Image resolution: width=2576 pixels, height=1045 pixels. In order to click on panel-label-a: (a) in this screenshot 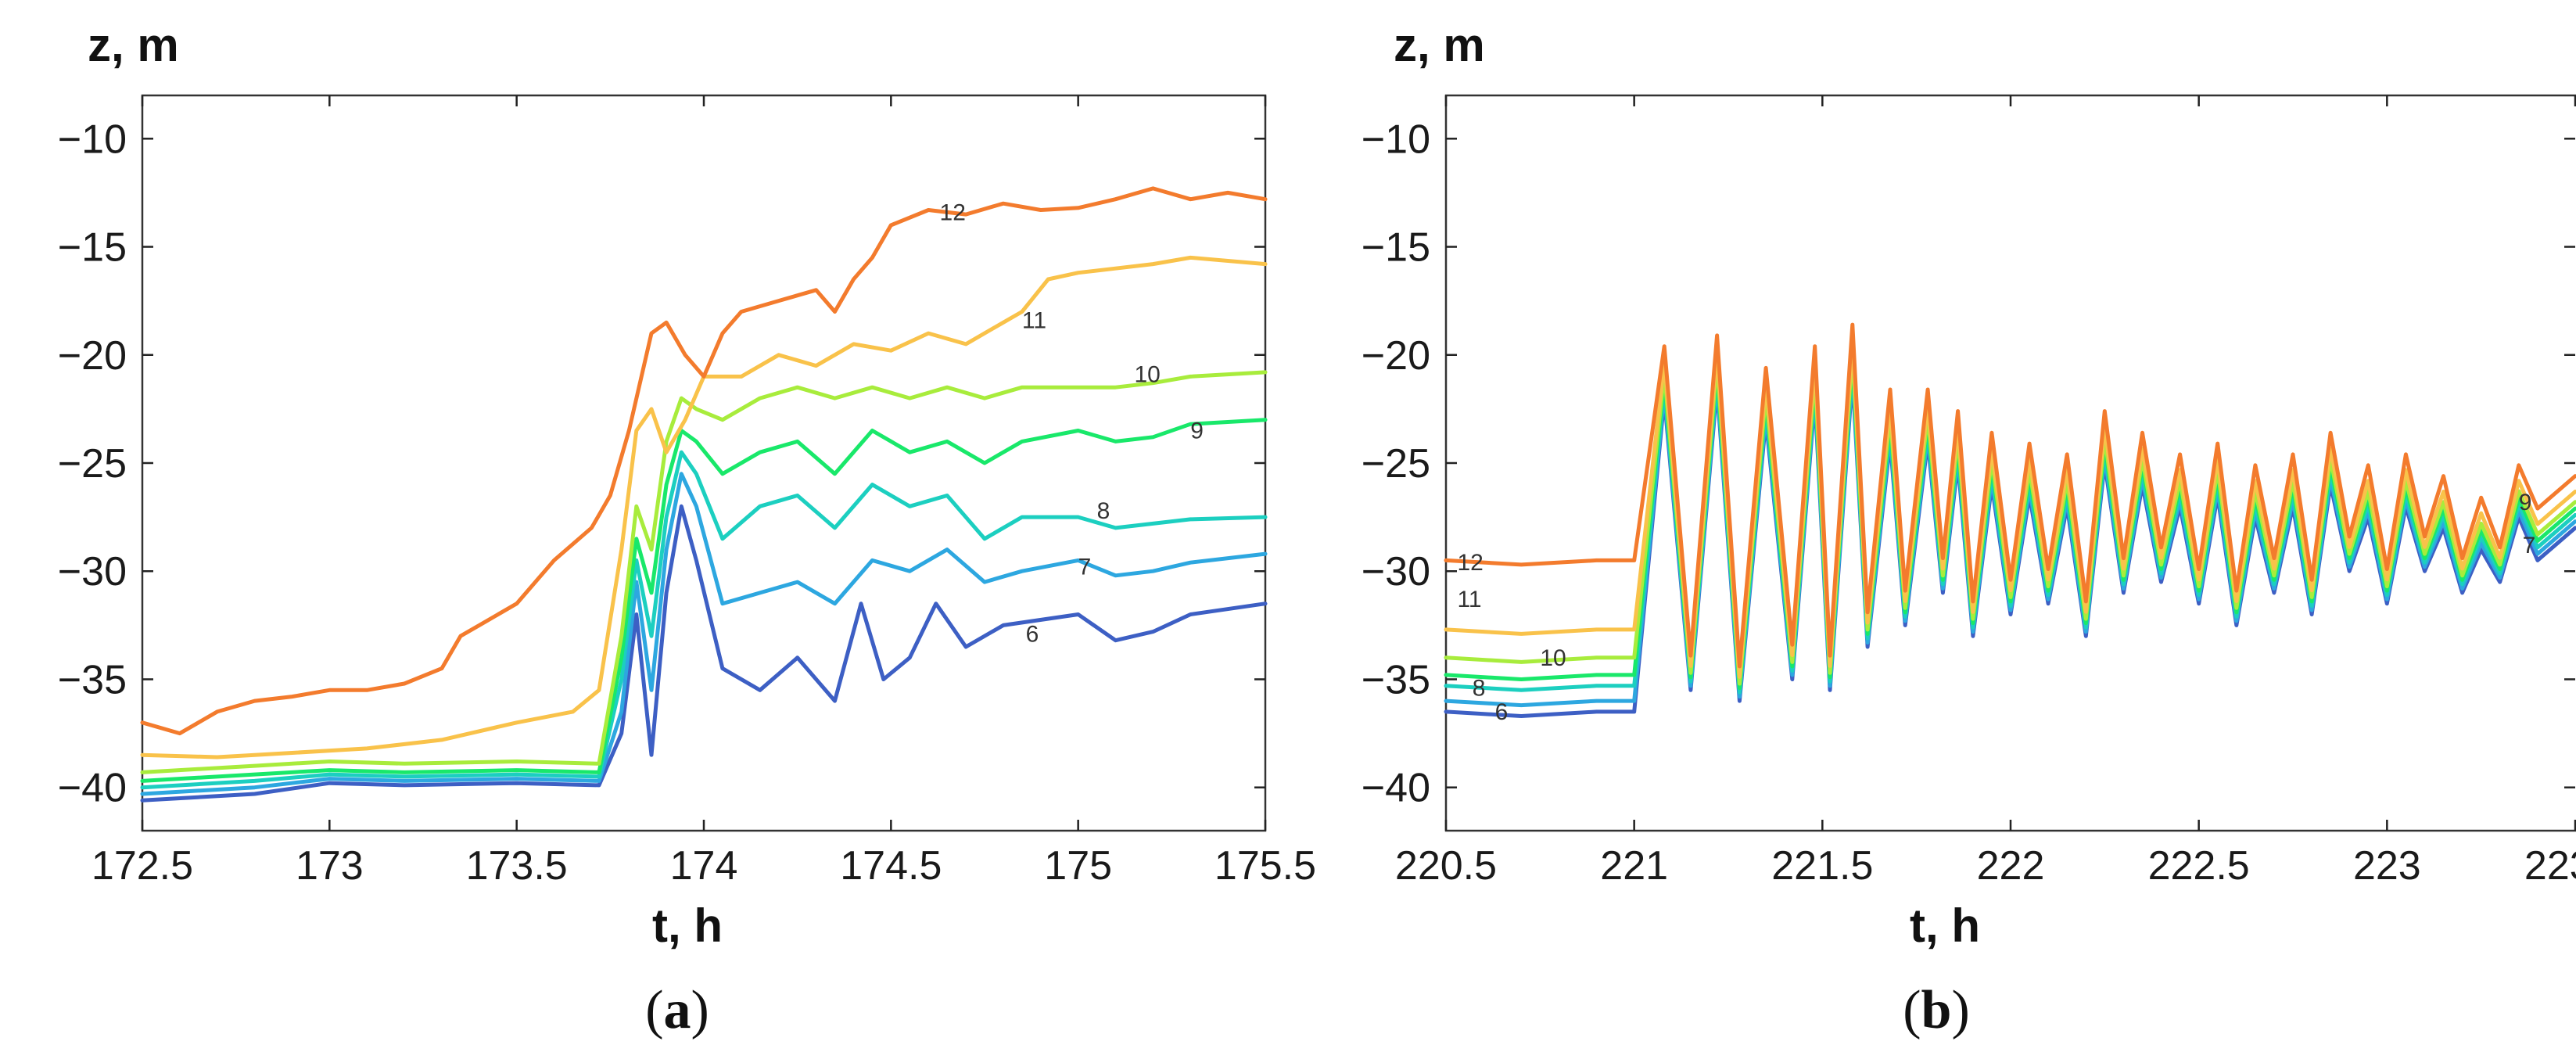, I will do `click(677, 1010)`.